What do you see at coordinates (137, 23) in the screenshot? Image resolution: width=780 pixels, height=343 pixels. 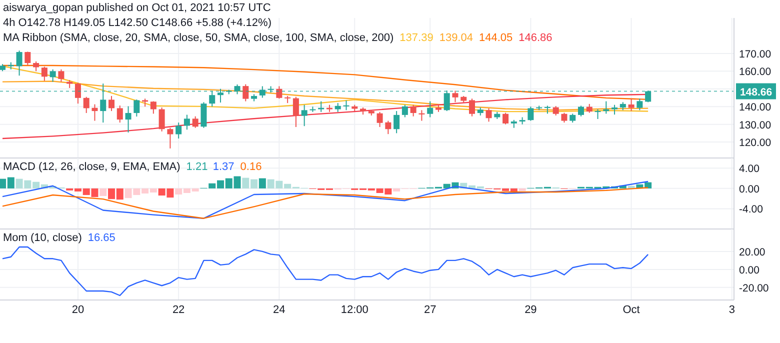 I see `chart-subtitle: 4h O142.78 H149.05 L142.50 C148.66 +5.88 (+4.12%)` at bounding box center [137, 23].